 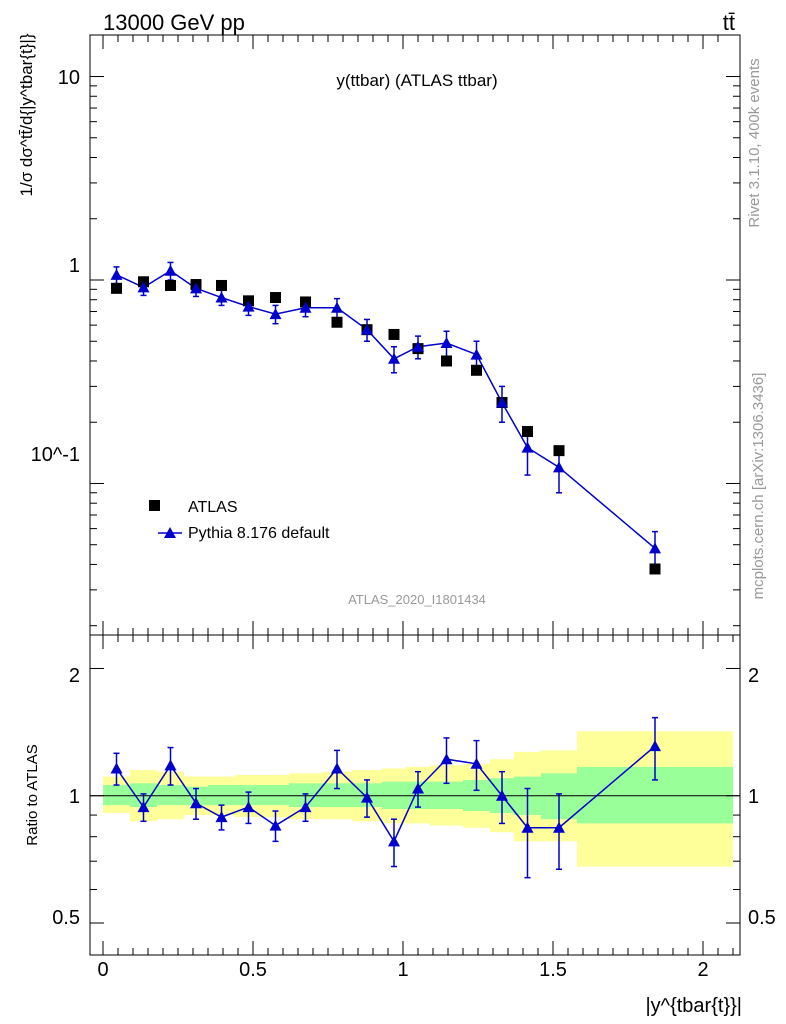 I want to click on ratio-y-tick-label-right: 0.5, so click(x=762, y=918).